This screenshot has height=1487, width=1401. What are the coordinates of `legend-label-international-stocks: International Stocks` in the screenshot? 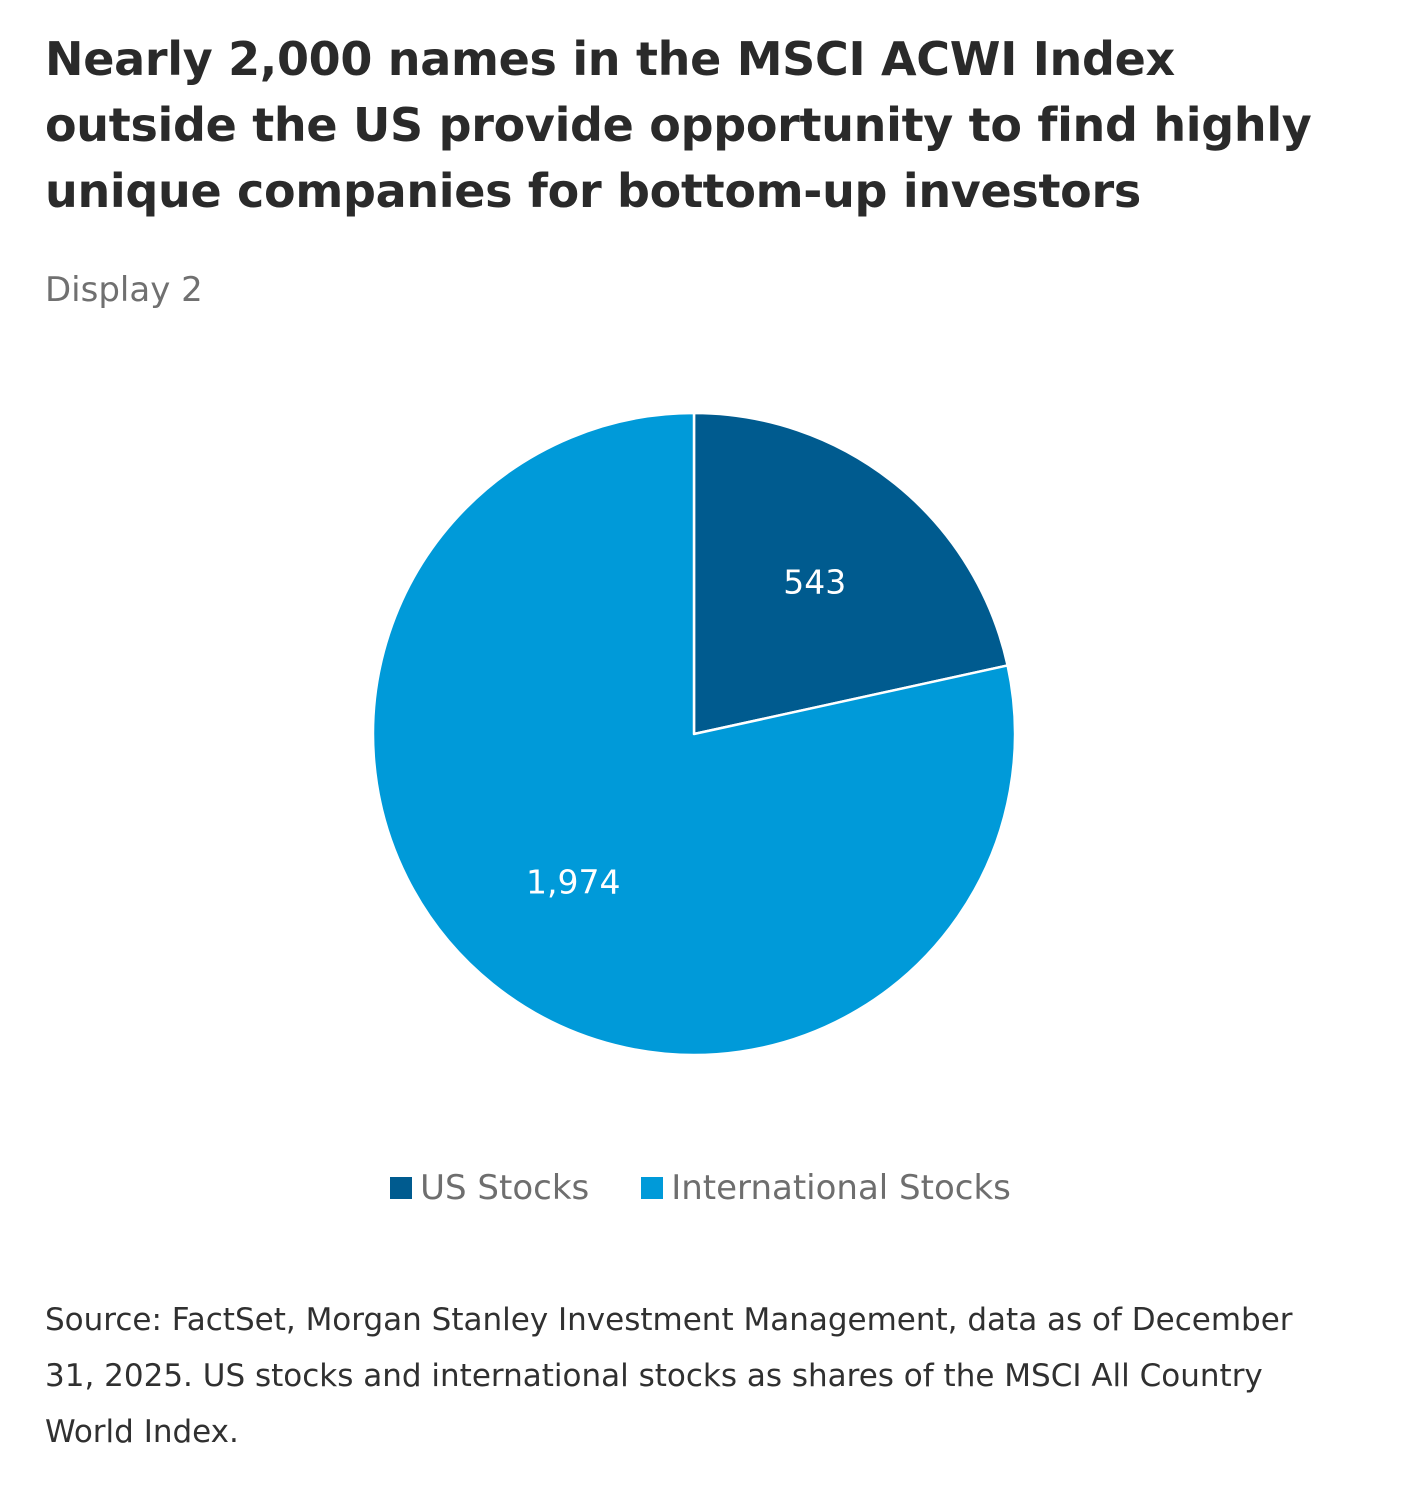 It's located at (841, 1188).